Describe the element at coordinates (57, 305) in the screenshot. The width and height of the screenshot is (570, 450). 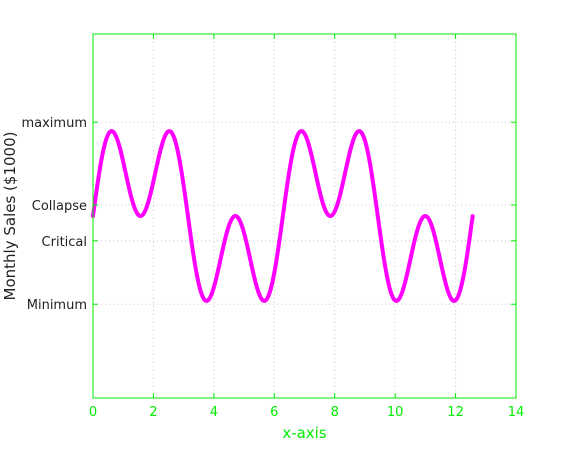
I see `y-tick-label: Minimum` at that location.